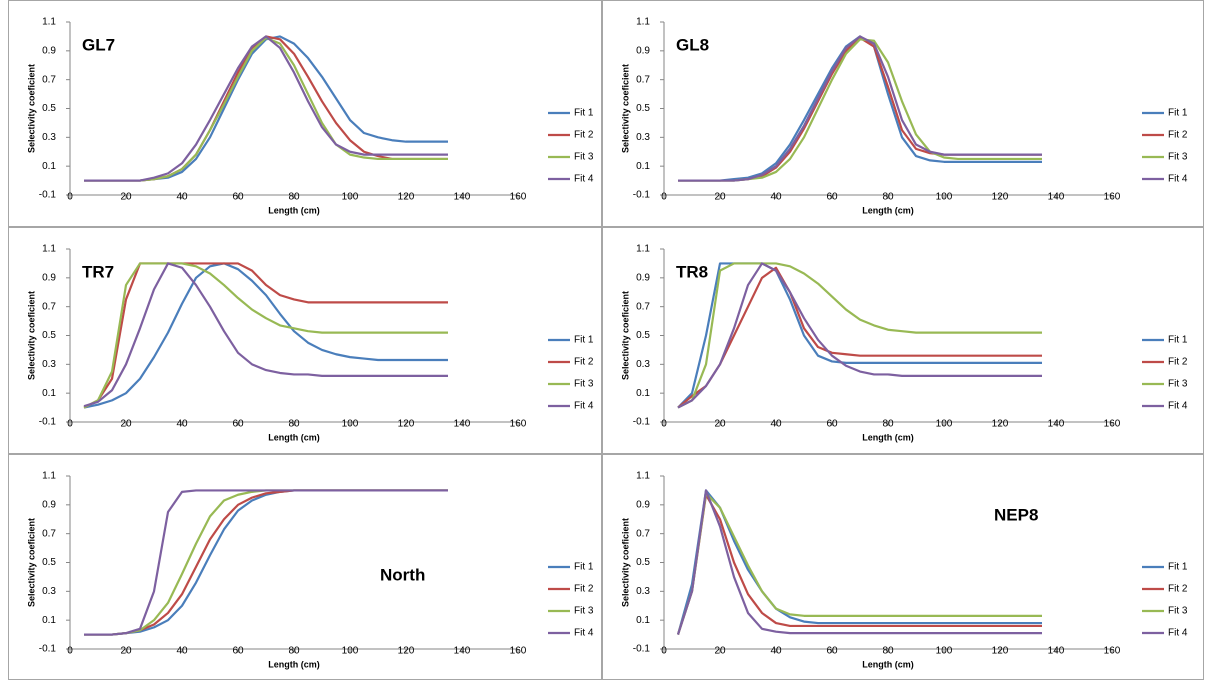 This screenshot has height=681, width=1205. I want to click on chart-title: TR8, so click(692, 271).